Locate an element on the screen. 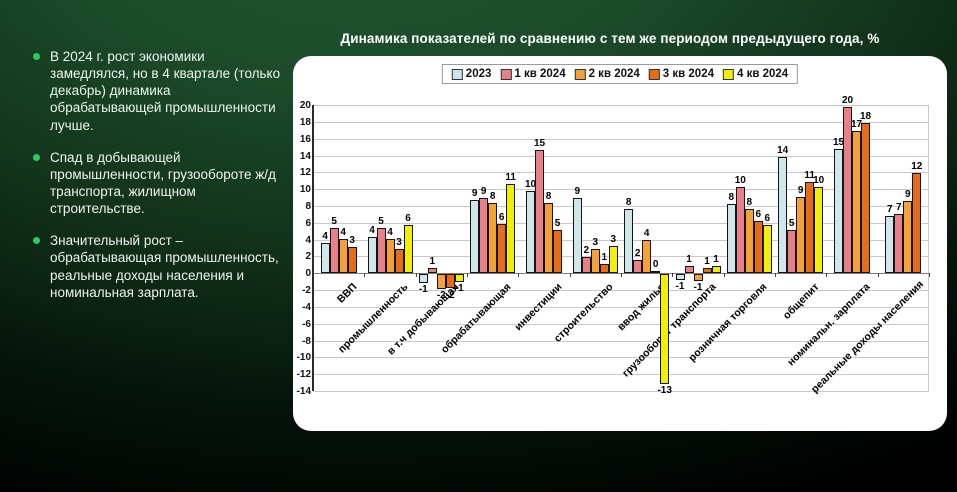  legend-item: 3 кв 2024 is located at coordinates (681, 74).